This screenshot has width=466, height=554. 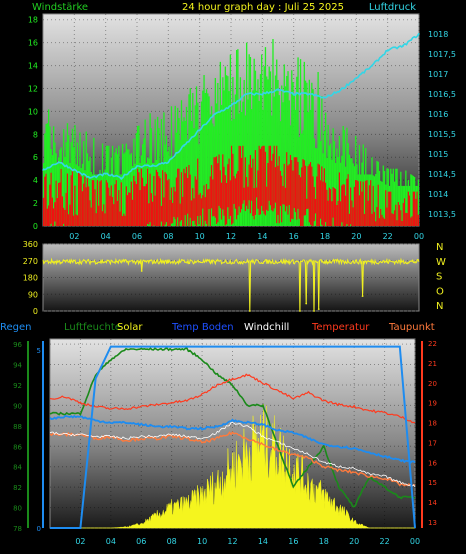 What do you see at coordinates (17, 509) in the screenshot?
I see `humidity-tick-label: 80` at bounding box center [17, 509].